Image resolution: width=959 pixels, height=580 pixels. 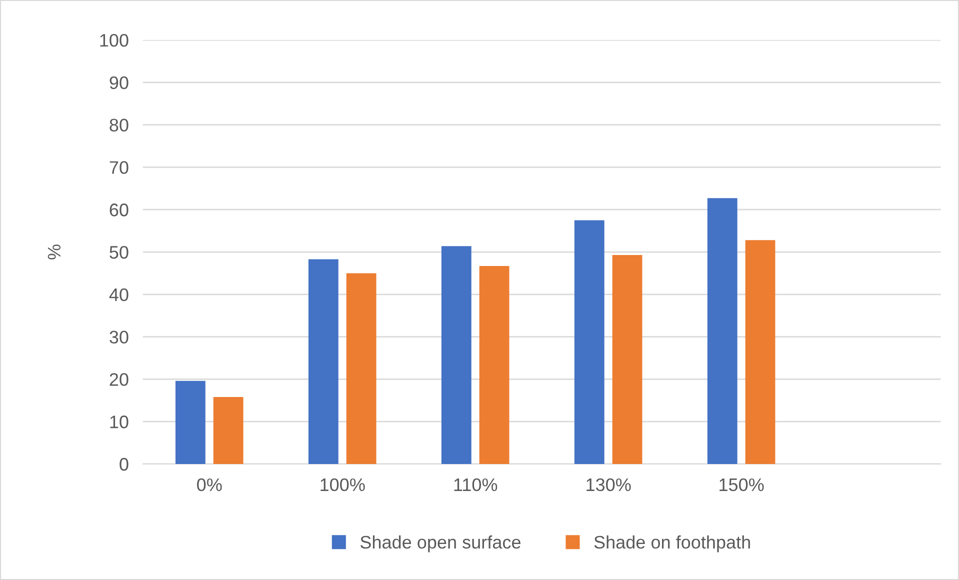 I want to click on y-axis-title: %, so click(x=54, y=252).